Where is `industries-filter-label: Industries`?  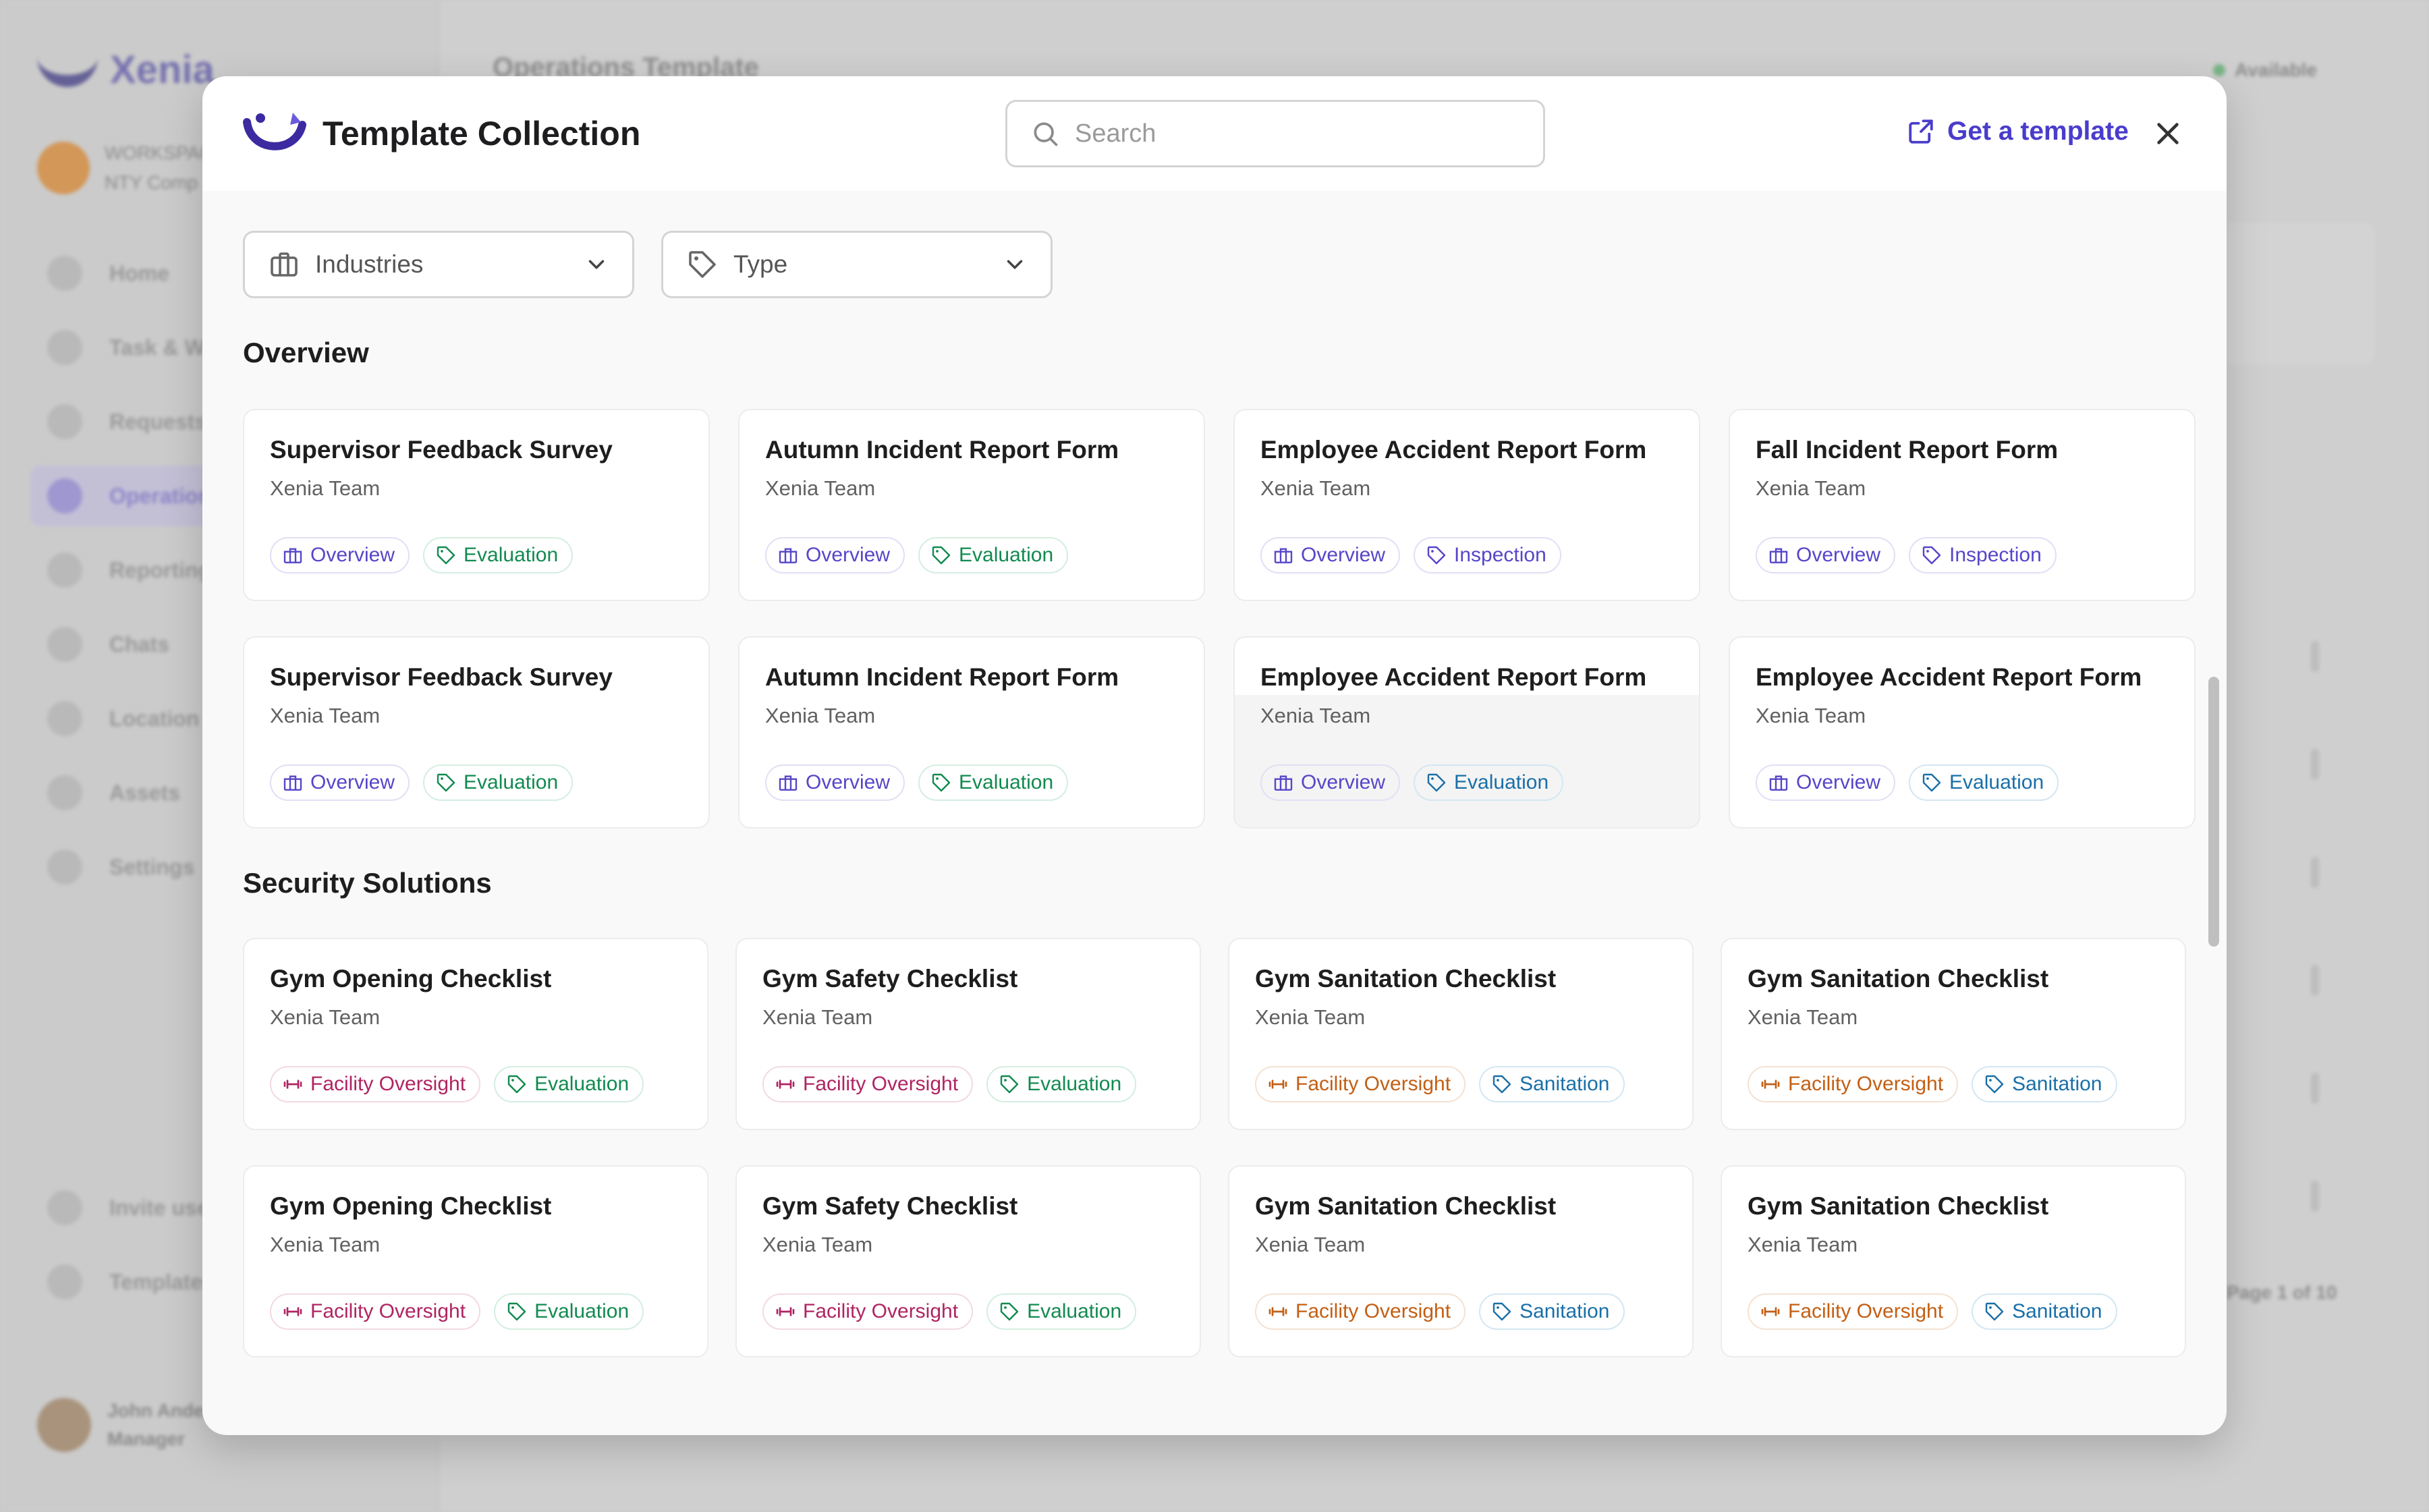 industries-filter-label: Industries is located at coordinates (369, 264).